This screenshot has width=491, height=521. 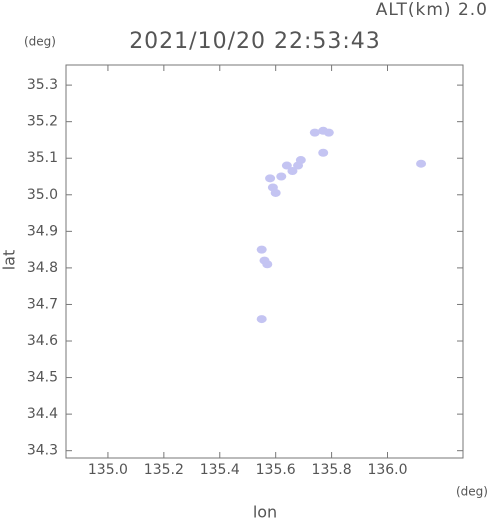 What do you see at coordinates (42, 268) in the screenshot?
I see `y-tick-label: 34.8` at bounding box center [42, 268].